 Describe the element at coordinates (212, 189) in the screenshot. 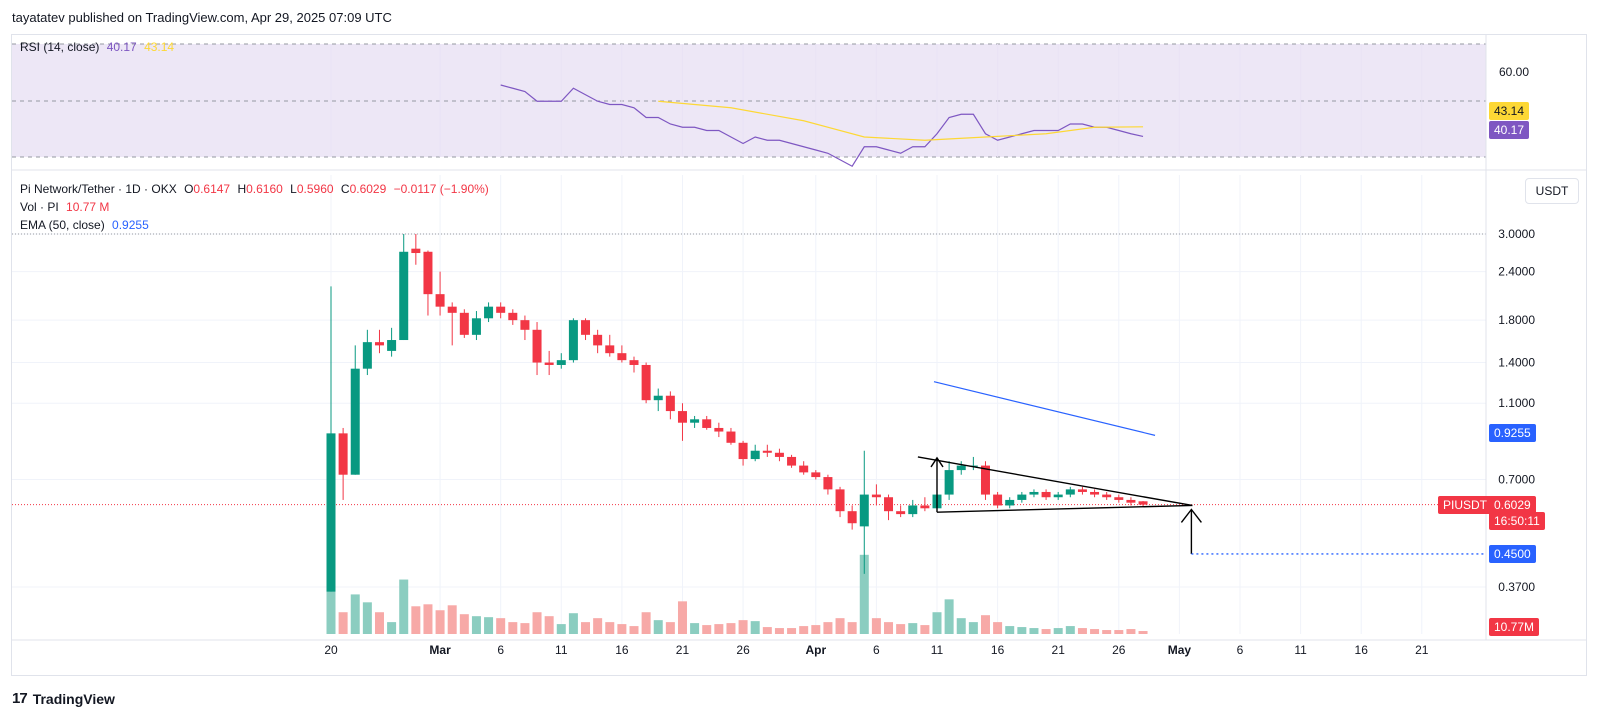

I see `open-value: 0.6147` at that location.